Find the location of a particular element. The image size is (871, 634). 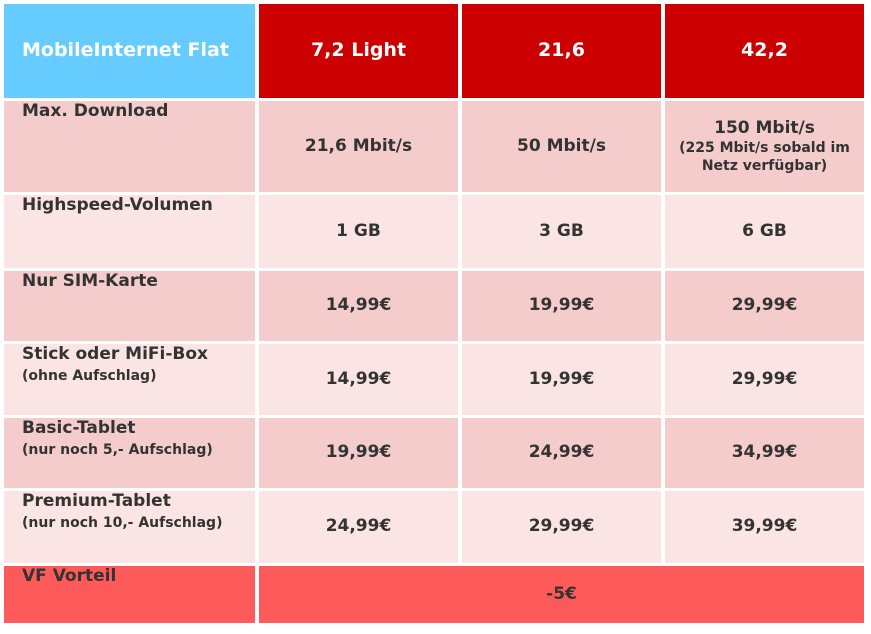

table-cell-value: 150 Mbit/s is located at coordinates (764, 127).